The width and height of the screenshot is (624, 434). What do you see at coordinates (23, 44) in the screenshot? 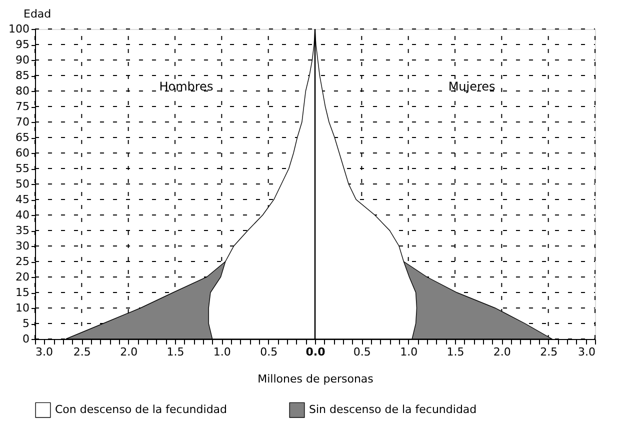
I see `y-tick-label: 95` at bounding box center [23, 44].